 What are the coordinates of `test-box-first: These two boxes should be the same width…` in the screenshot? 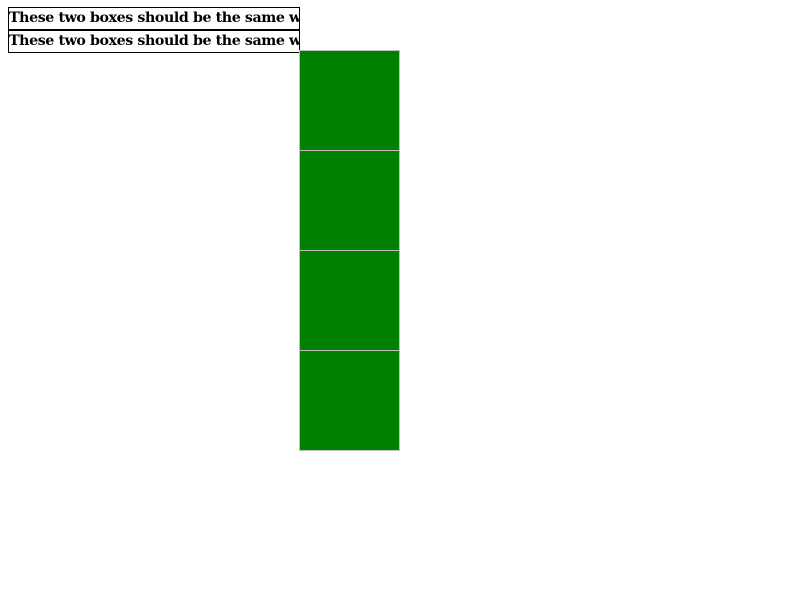 It's located at (154, 18).